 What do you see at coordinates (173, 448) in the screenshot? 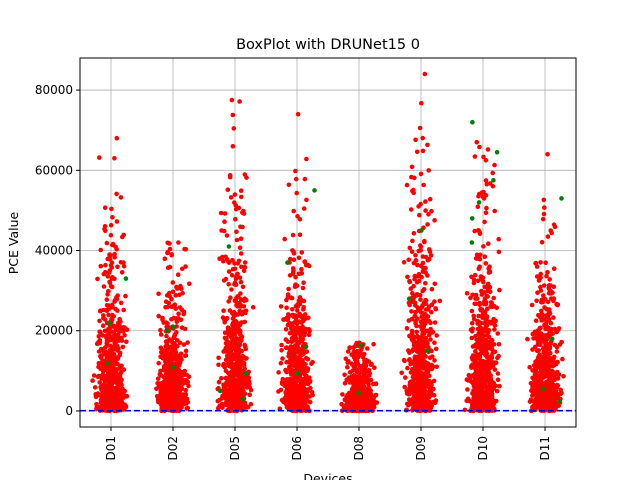
I see `x-tick-label: D02` at bounding box center [173, 448].